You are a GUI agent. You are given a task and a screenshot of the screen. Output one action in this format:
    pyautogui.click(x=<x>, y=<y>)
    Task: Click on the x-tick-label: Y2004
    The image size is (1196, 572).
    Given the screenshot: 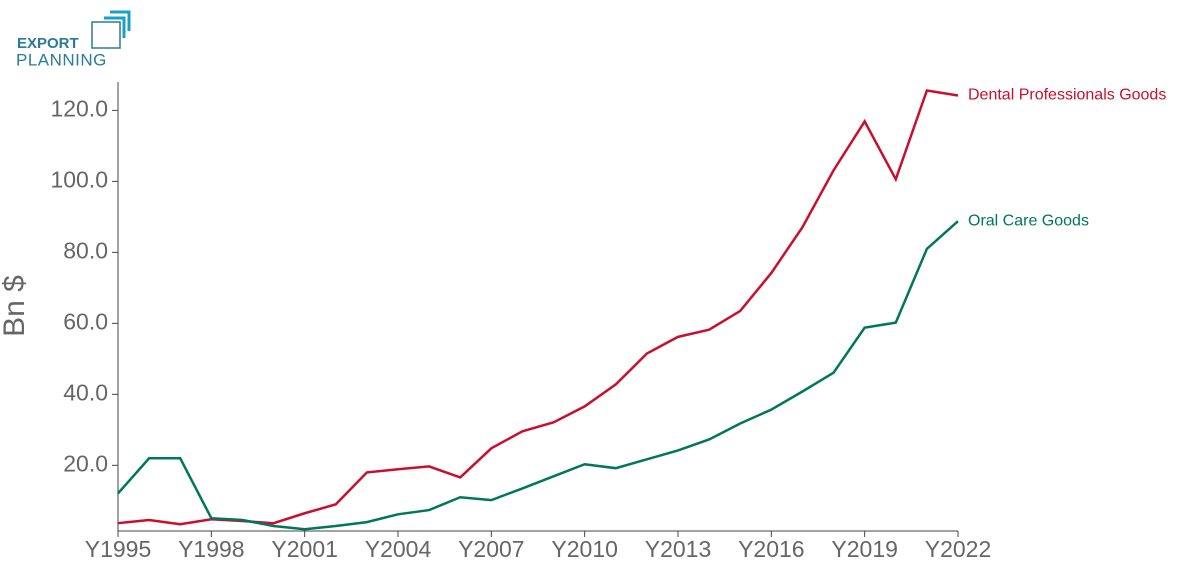 What is the action you would take?
    pyautogui.click(x=398, y=549)
    